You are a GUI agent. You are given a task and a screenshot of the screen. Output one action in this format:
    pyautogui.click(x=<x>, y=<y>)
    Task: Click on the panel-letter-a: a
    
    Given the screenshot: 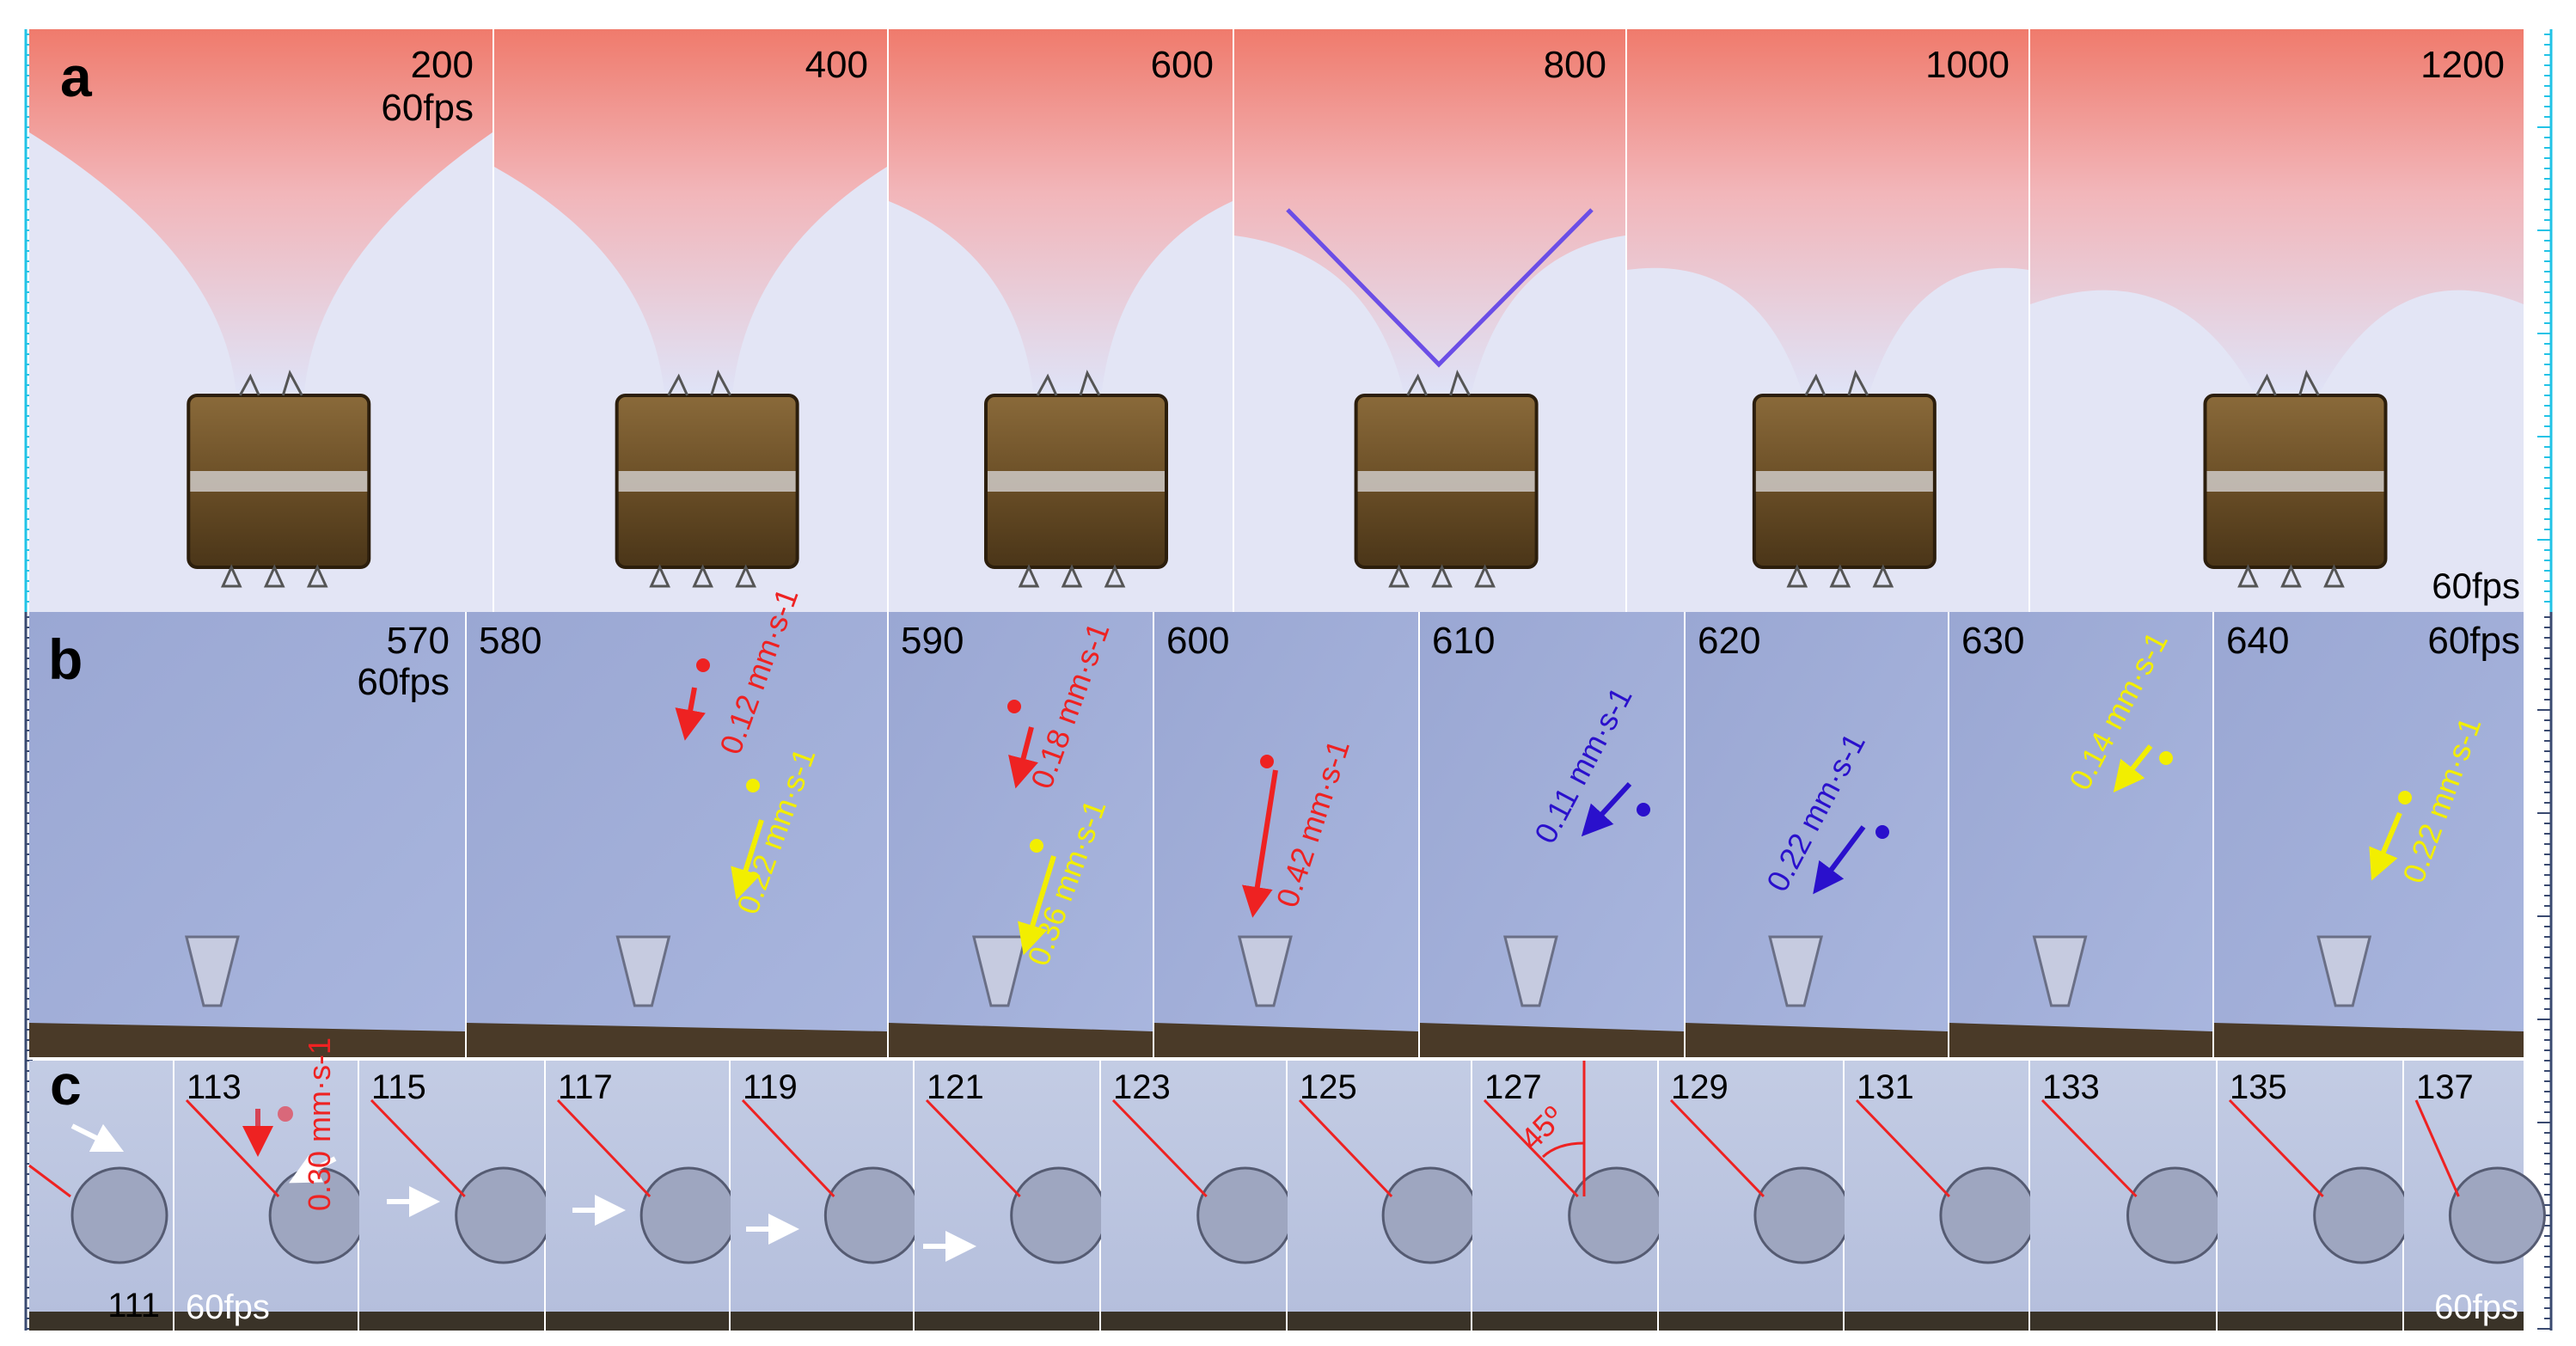 What is the action you would take?
    pyautogui.click(x=76, y=76)
    